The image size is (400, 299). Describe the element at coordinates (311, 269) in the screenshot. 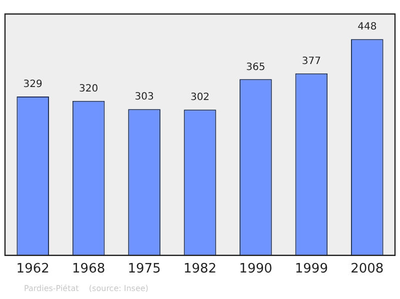

I see `x-tick-label: 1999` at that location.